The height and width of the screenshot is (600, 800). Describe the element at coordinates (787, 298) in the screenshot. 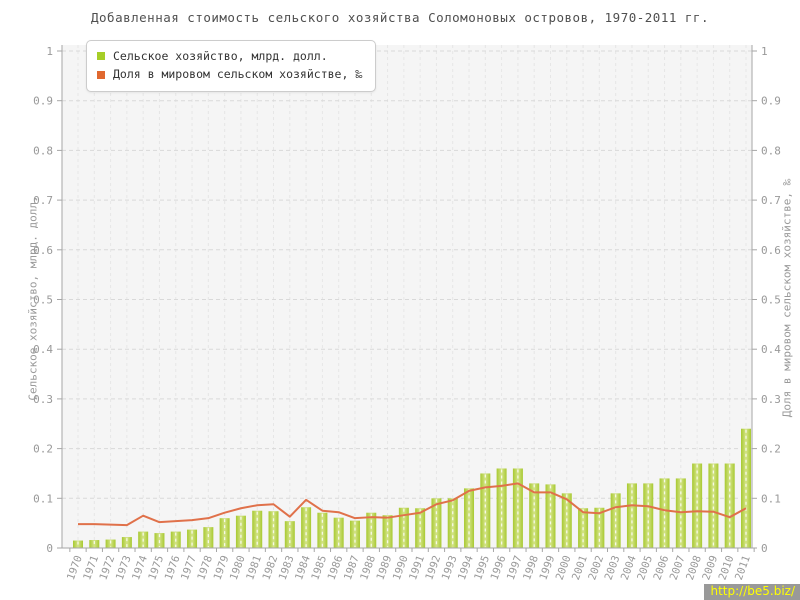

I see `right-axis-title: Доля в мировом сельском хозяйстве, ‰` at that location.